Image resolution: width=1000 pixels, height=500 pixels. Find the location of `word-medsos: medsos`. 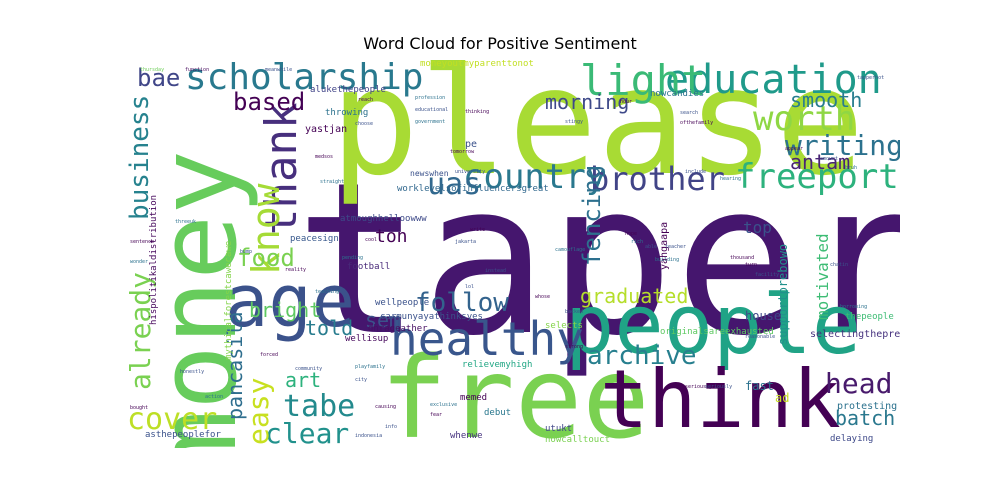

word-medsos: medsos is located at coordinates (324, 157).